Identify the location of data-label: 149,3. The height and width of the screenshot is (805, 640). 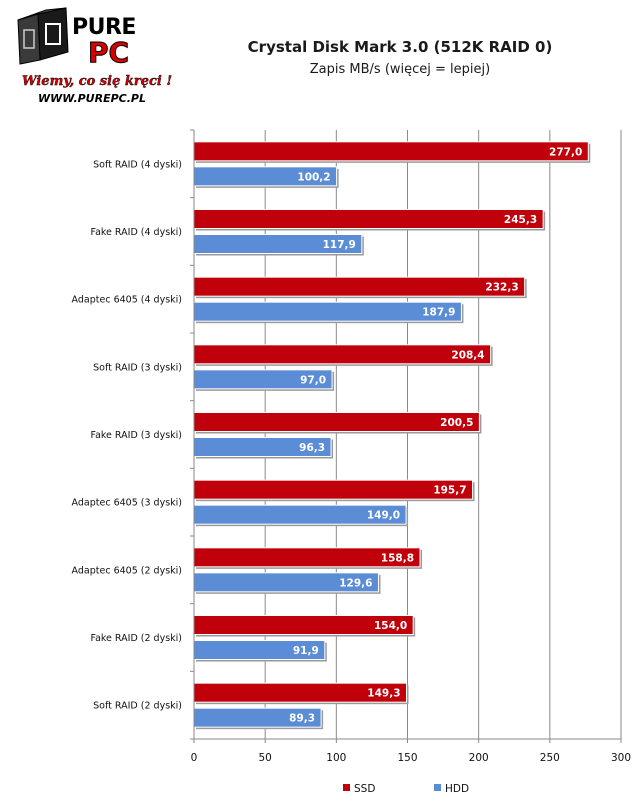
(383, 694).